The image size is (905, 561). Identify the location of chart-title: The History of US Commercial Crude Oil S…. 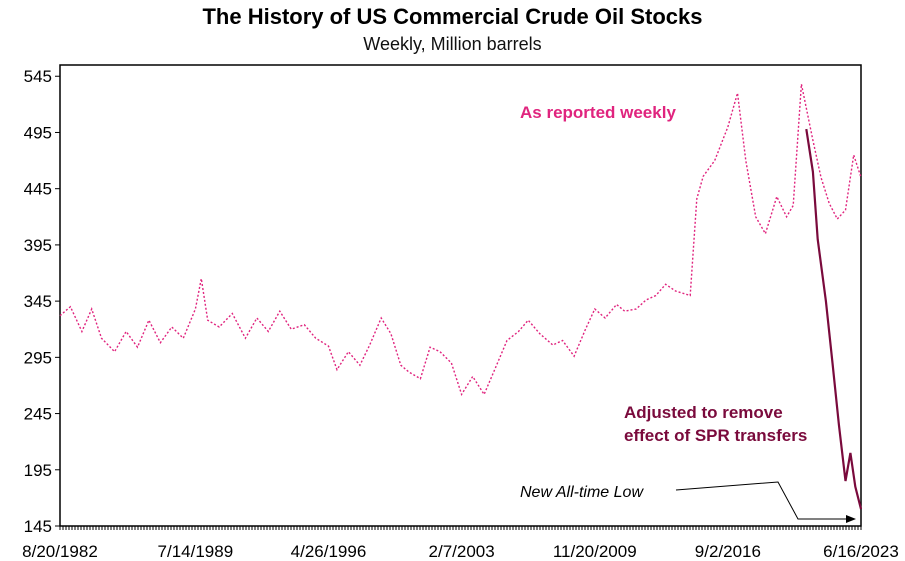
(452, 16).